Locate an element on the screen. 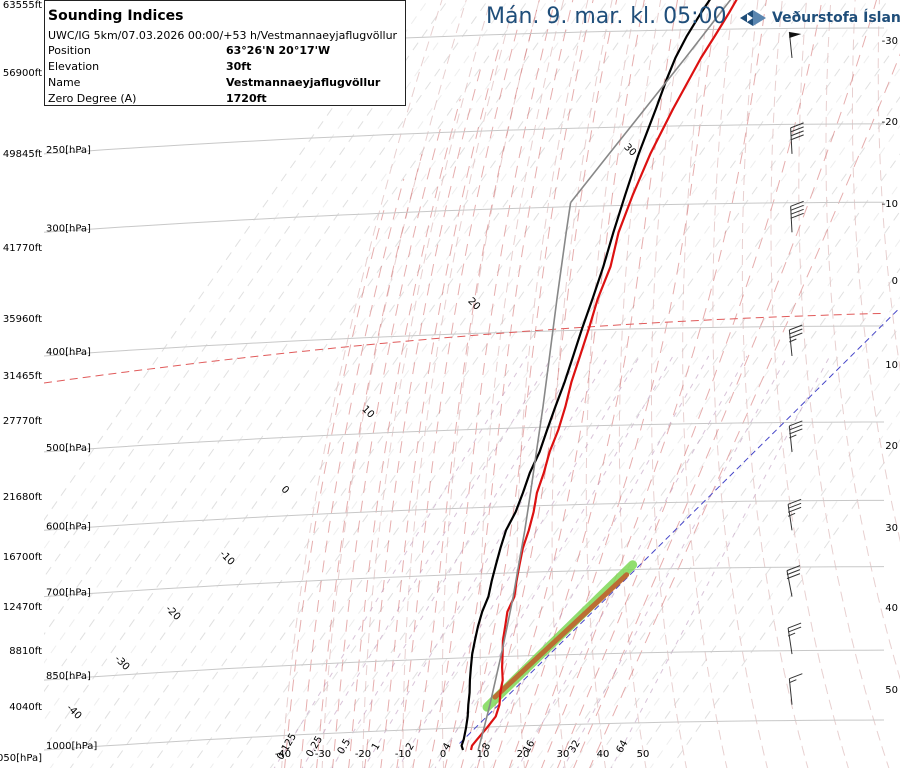  pressure-tick-label: 300[hPa] is located at coordinates (68, 228).